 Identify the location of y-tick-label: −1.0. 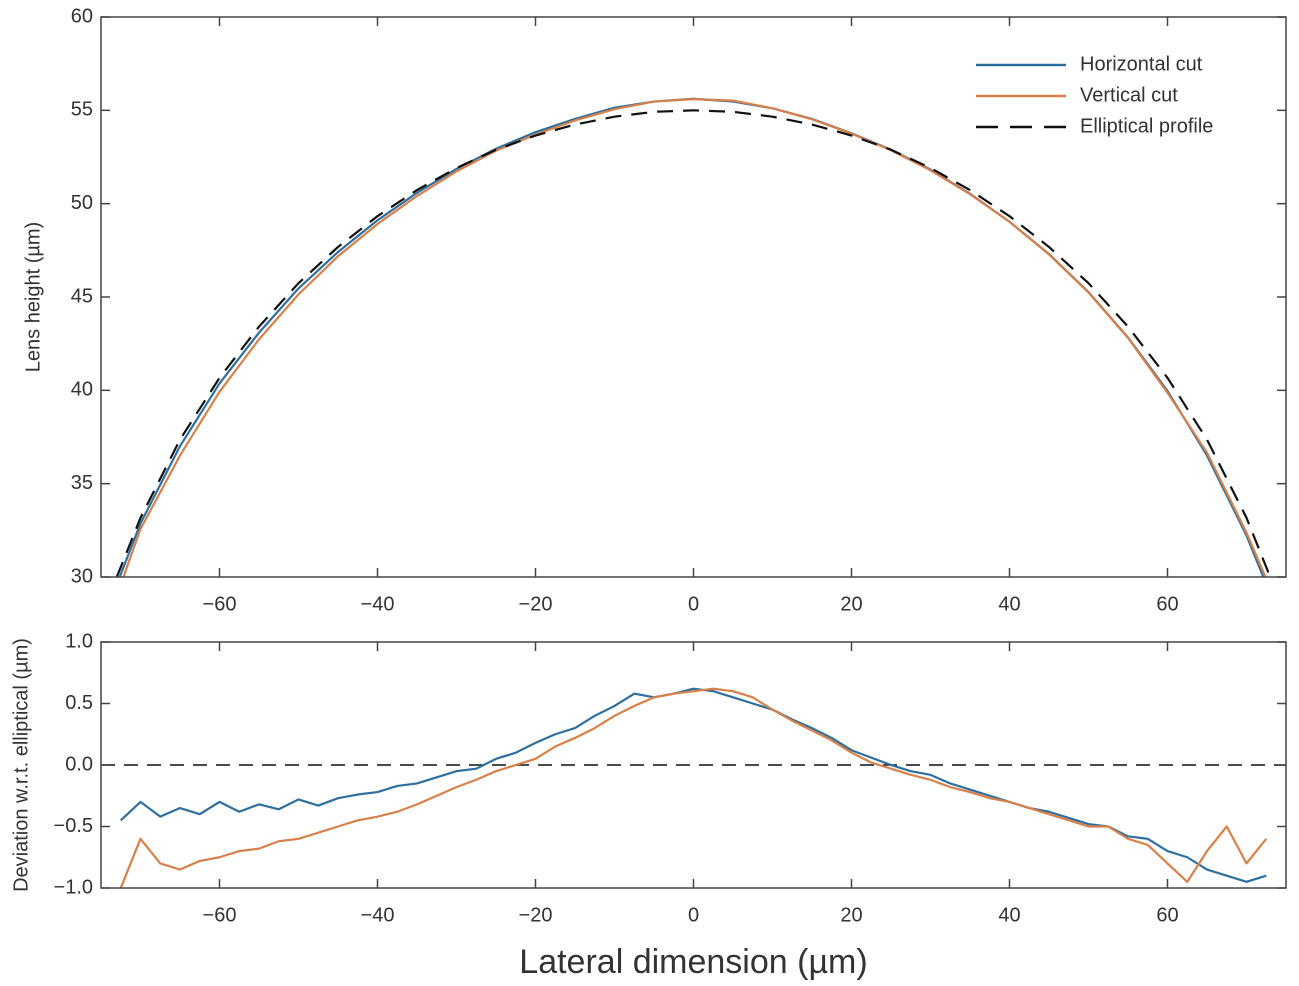
(73, 887).